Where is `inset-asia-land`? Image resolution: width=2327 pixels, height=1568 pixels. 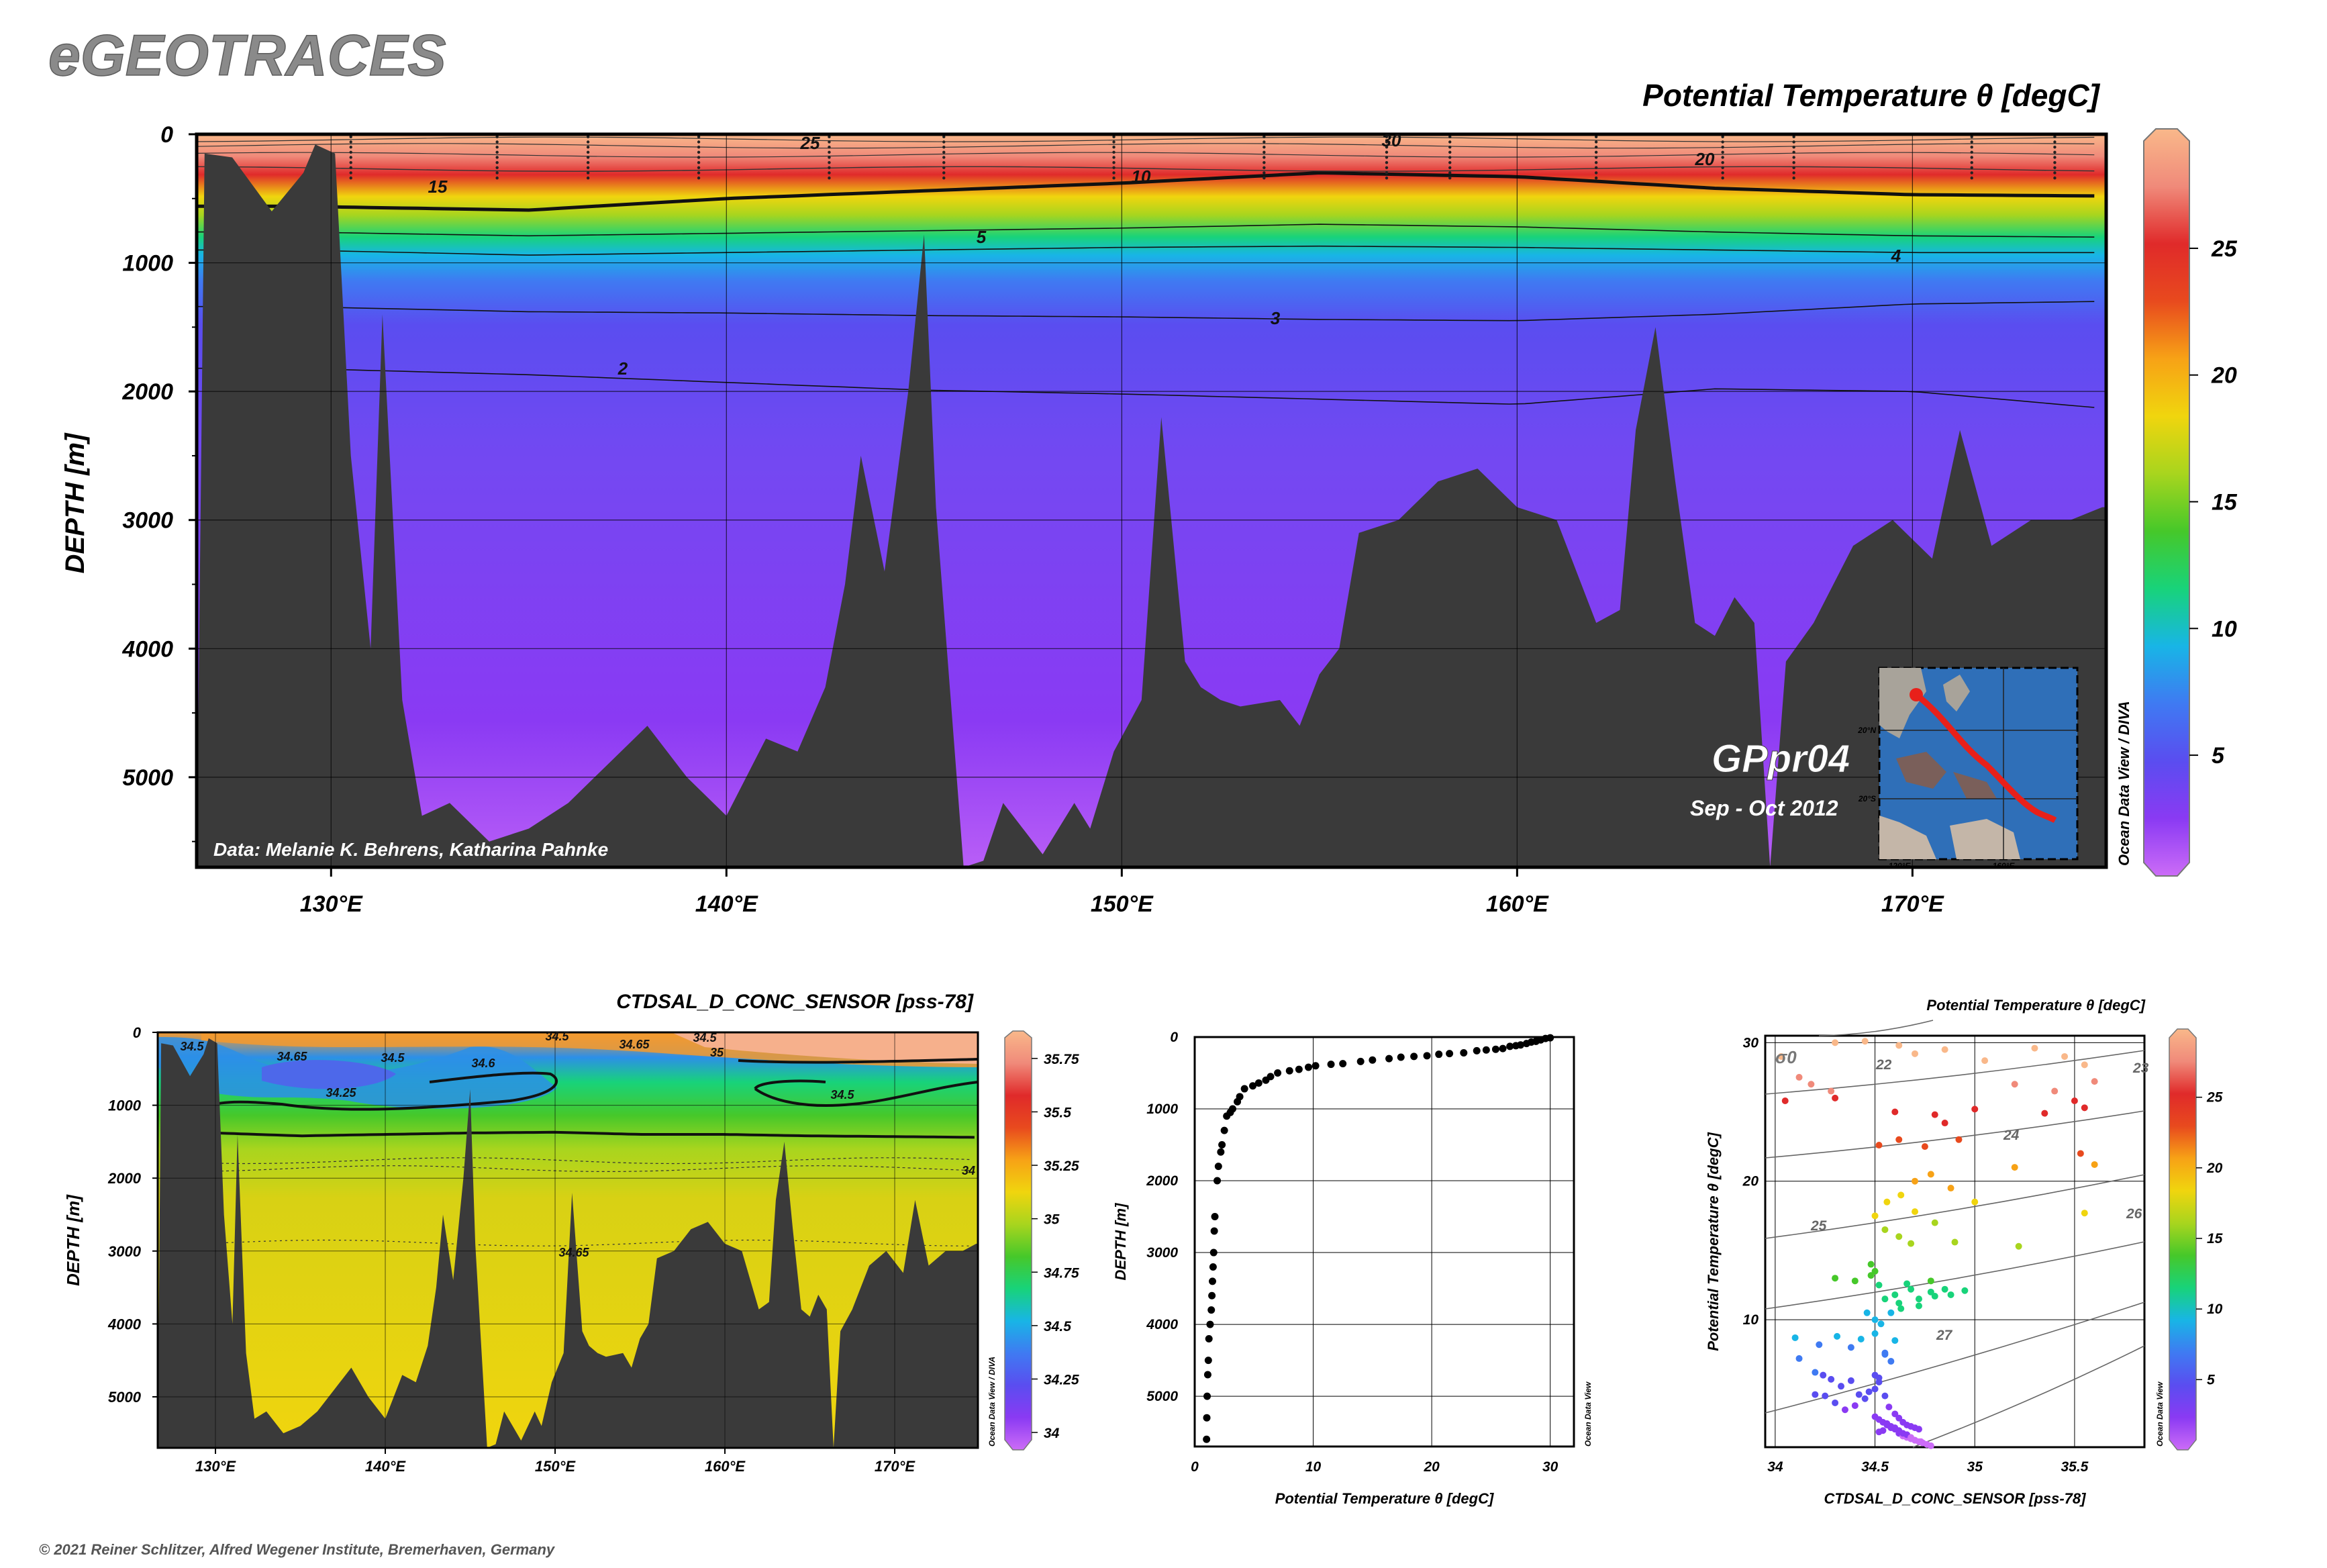
inset-asia-land is located at coordinates (1902, 703).